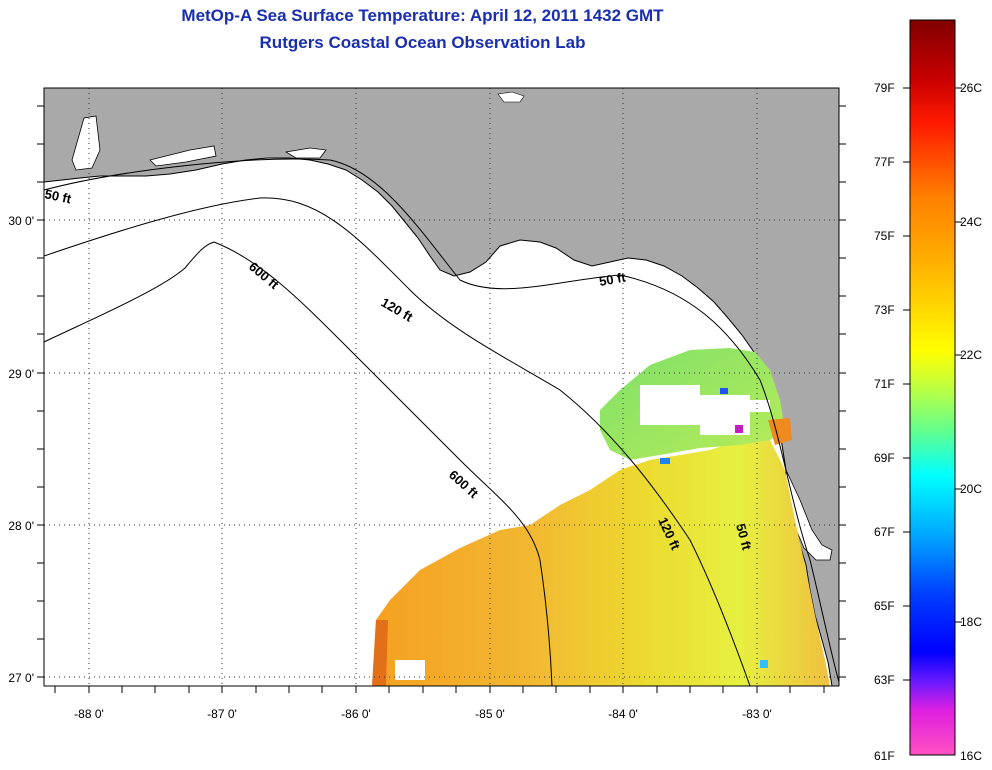 Image resolution: width=992 pixels, height=770 pixels. What do you see at coordinates (613, 279) in the screenshot?
I see `contour-label-50ft-east: 50 ft` at bounding box center [613, 279].